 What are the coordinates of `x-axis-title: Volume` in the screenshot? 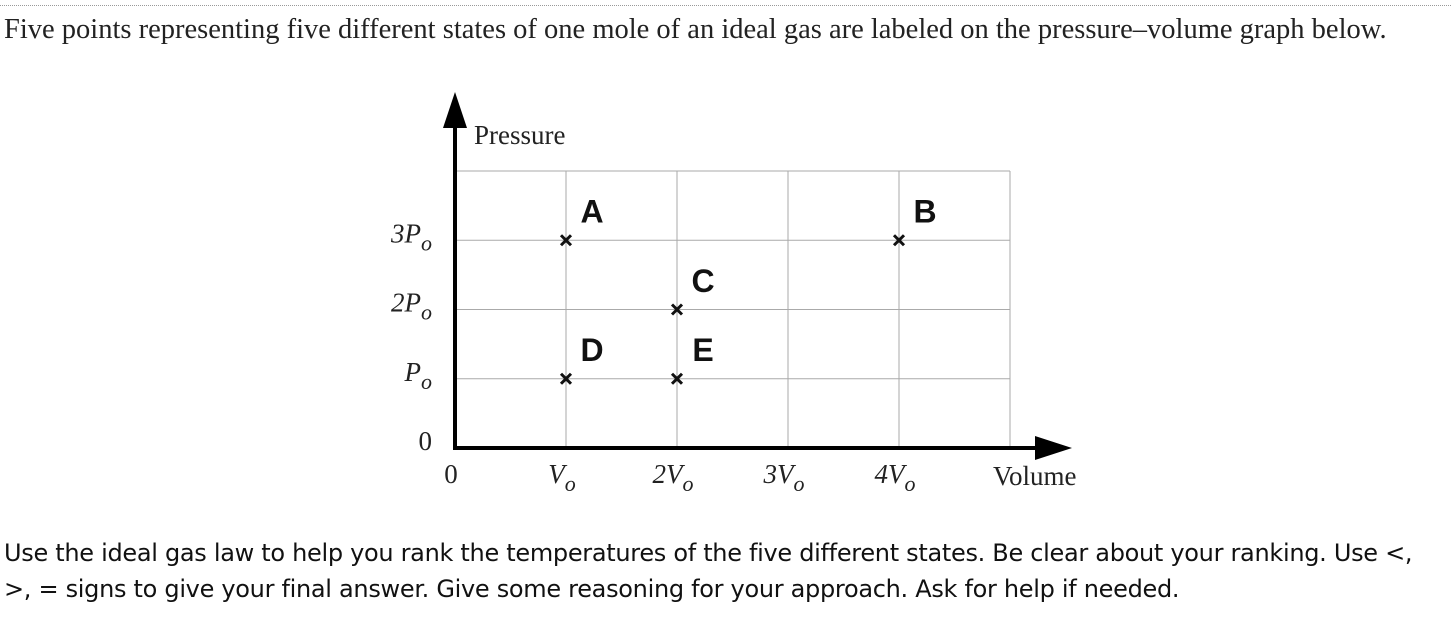 It's located at (1035, 476).